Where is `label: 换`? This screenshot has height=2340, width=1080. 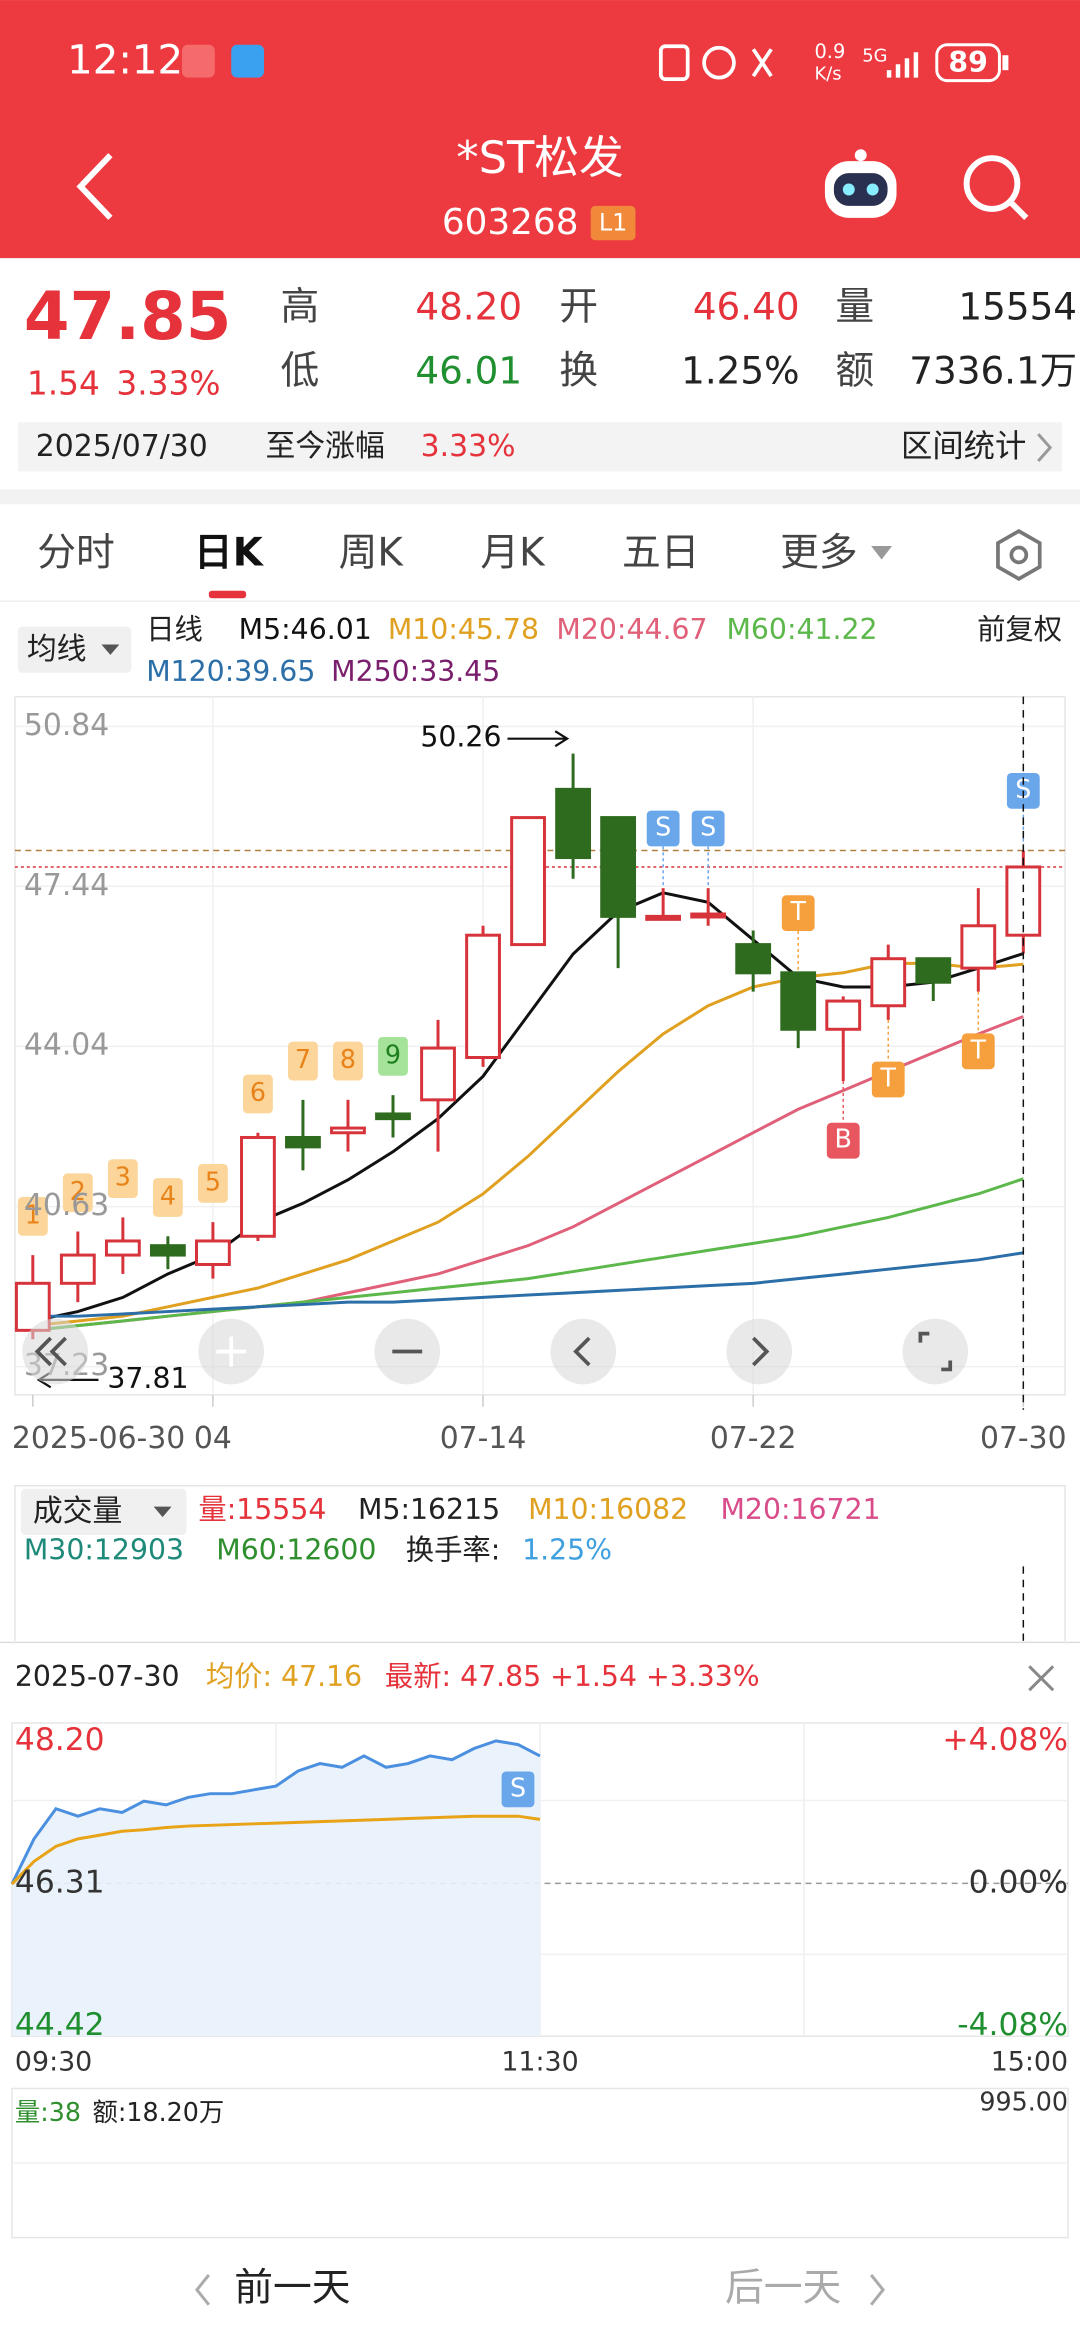
label: 换 is located at coordinates (578, 370).